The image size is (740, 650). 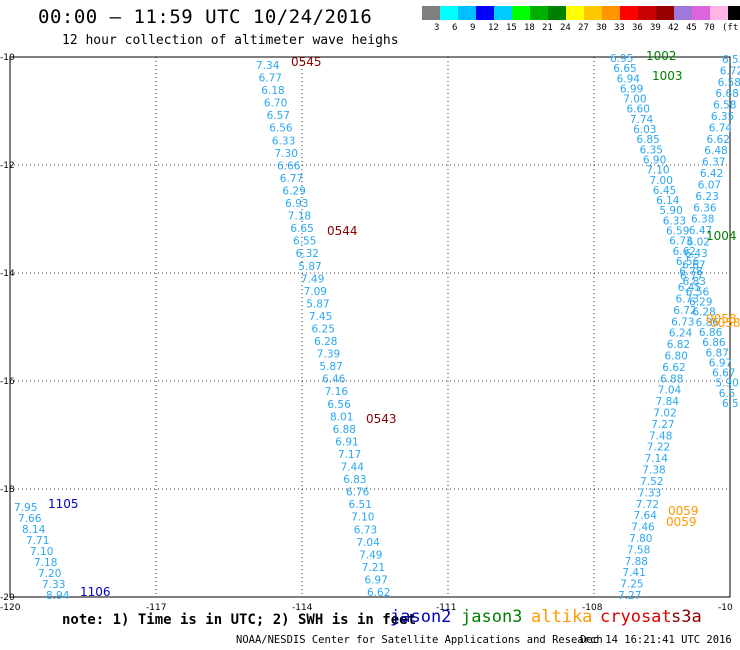 I want to click on y-tick-label: -16, so click(x=7, y=382).